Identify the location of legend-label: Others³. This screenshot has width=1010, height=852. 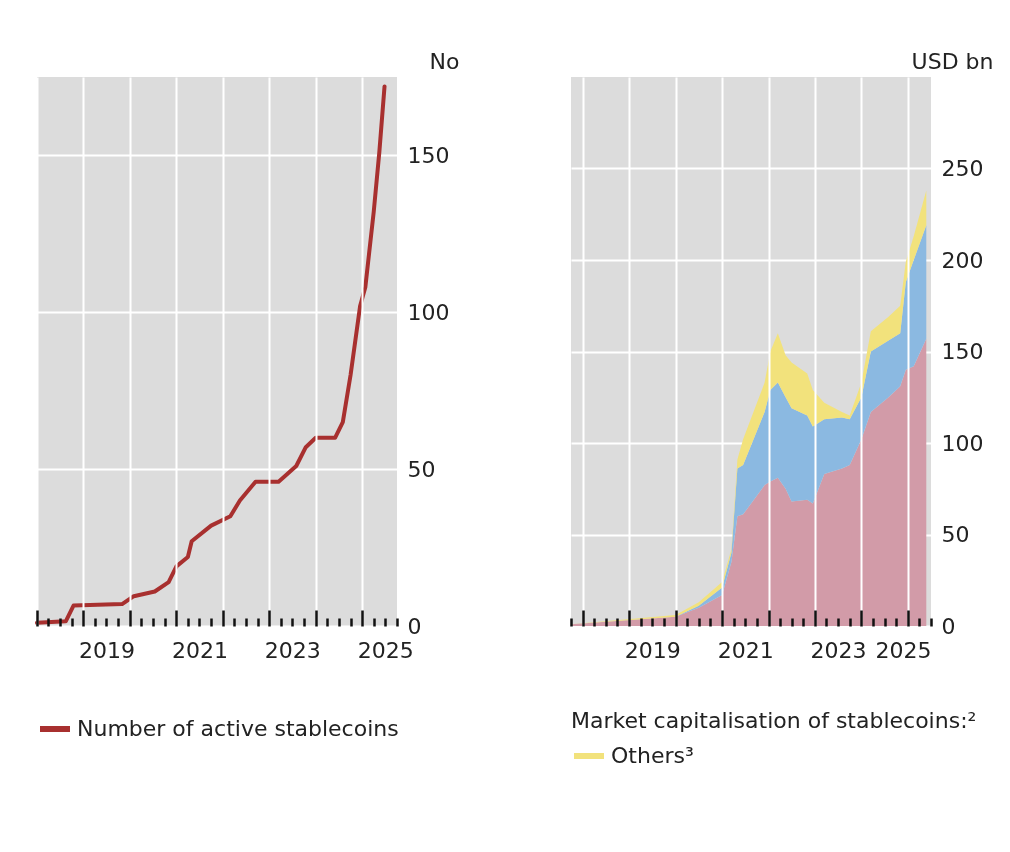
(652, 755).